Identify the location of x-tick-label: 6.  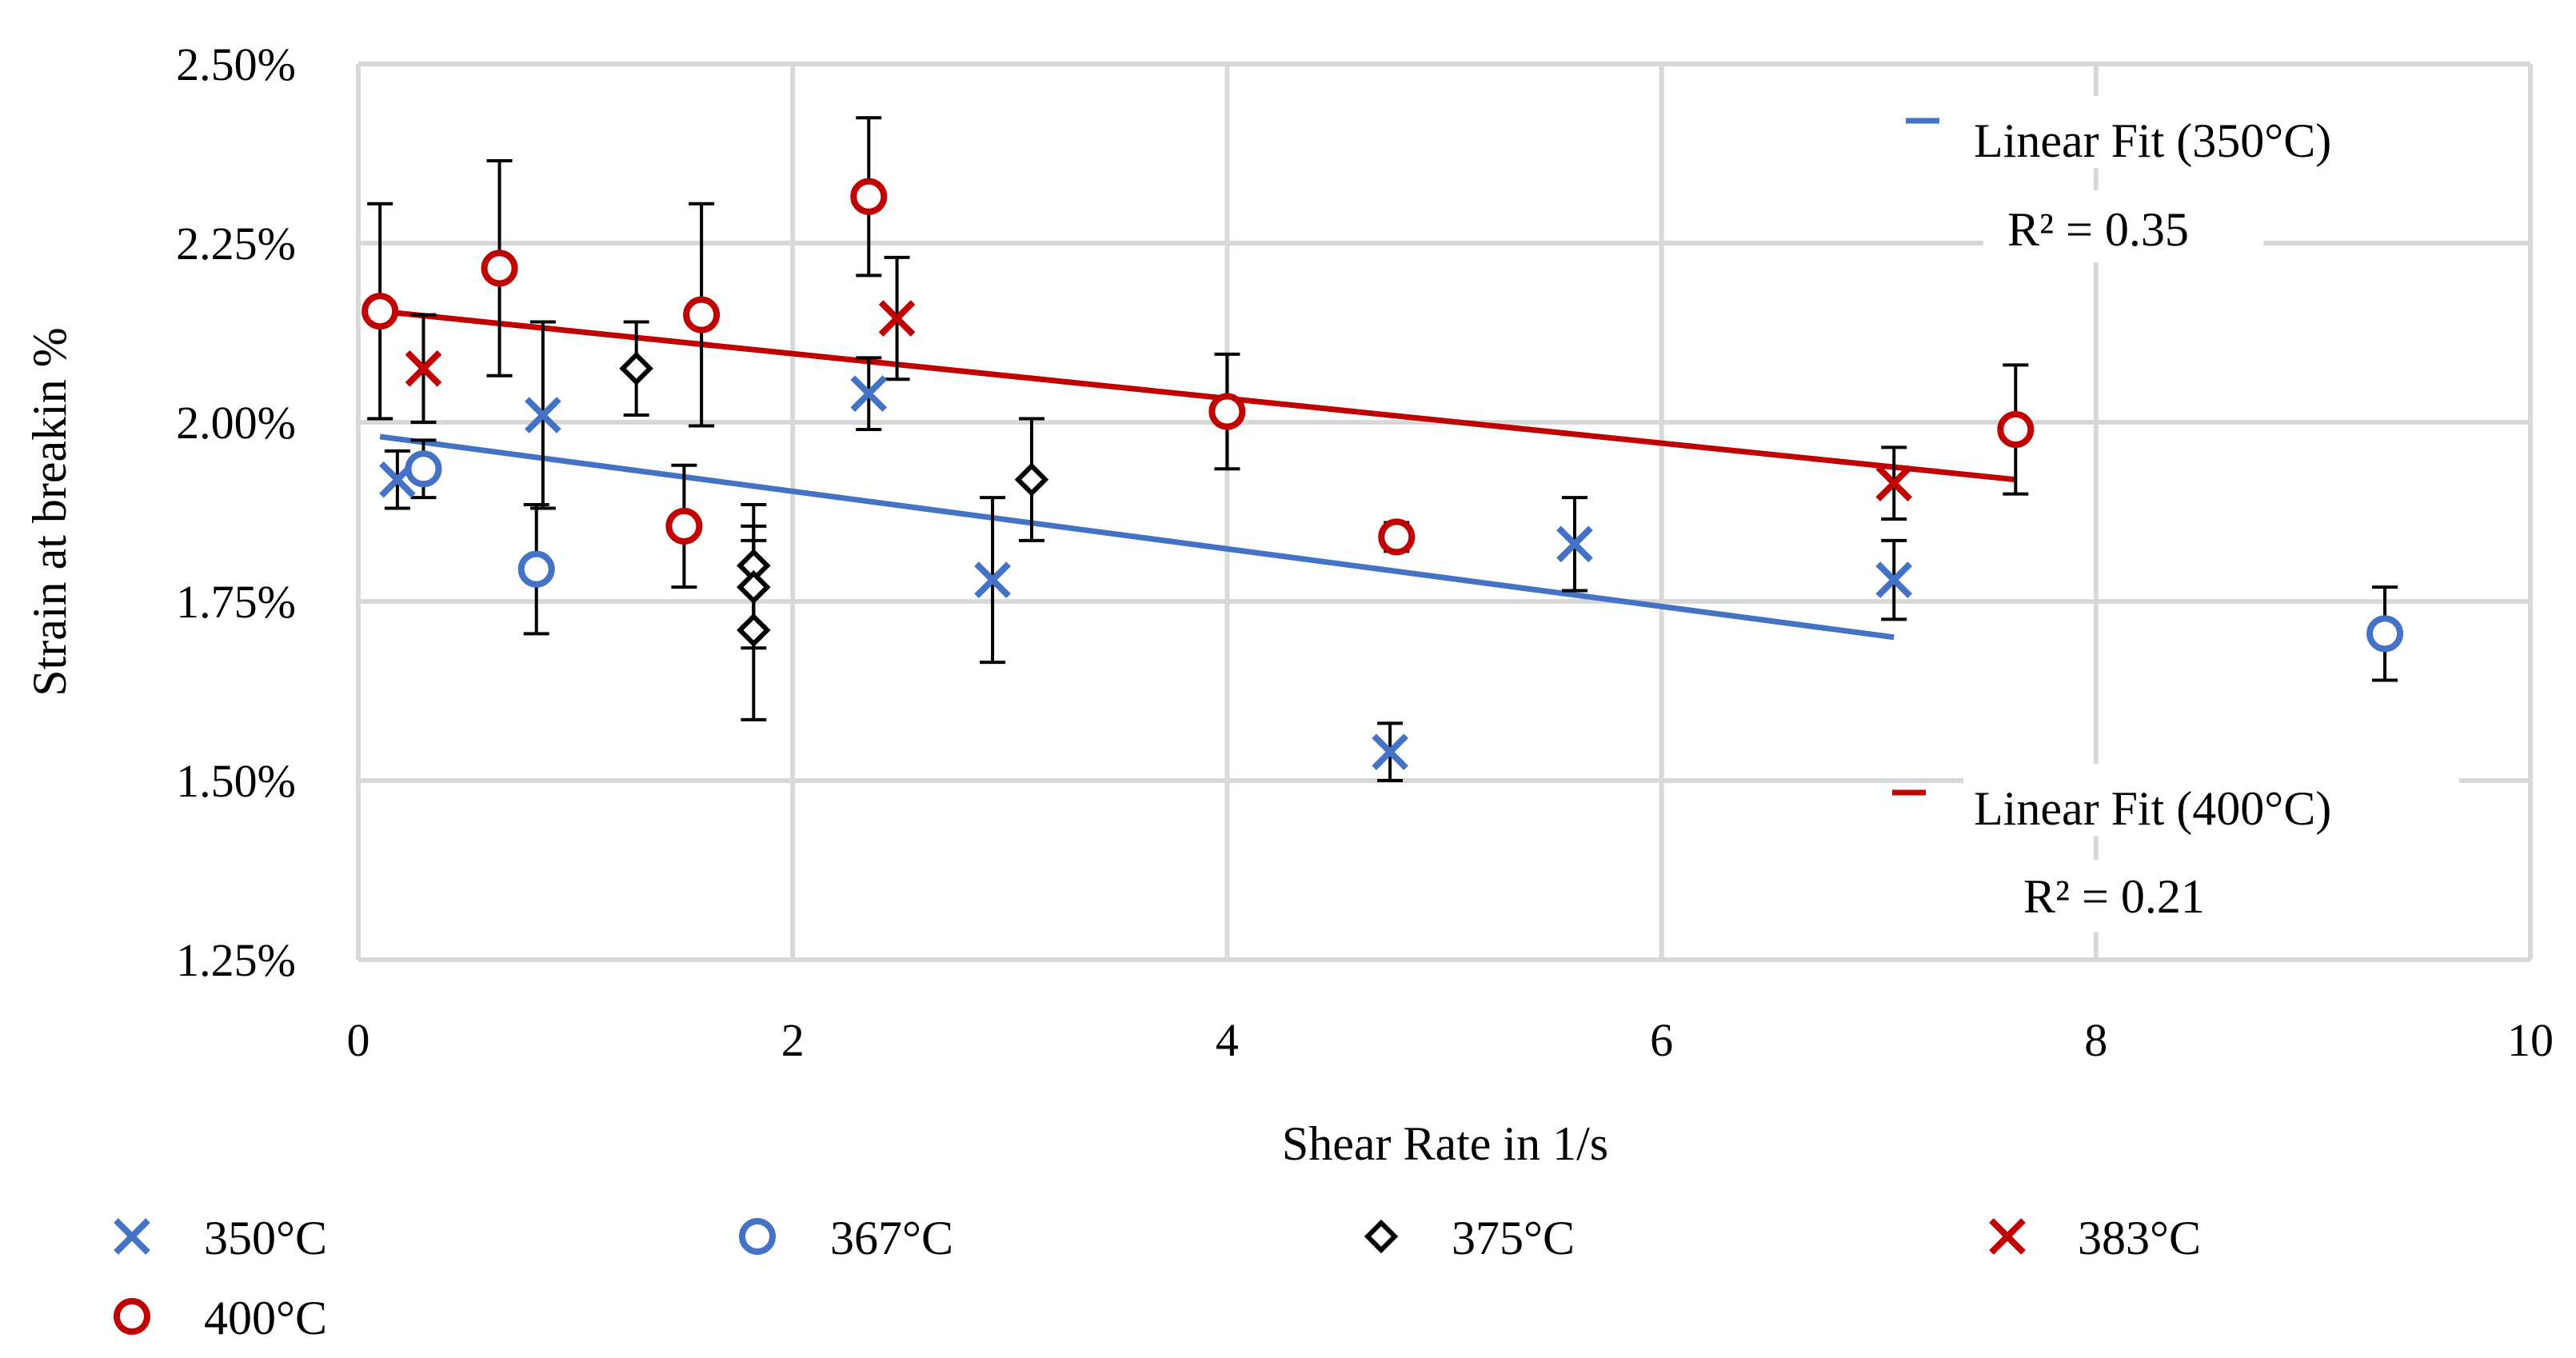
(1662, 1040).